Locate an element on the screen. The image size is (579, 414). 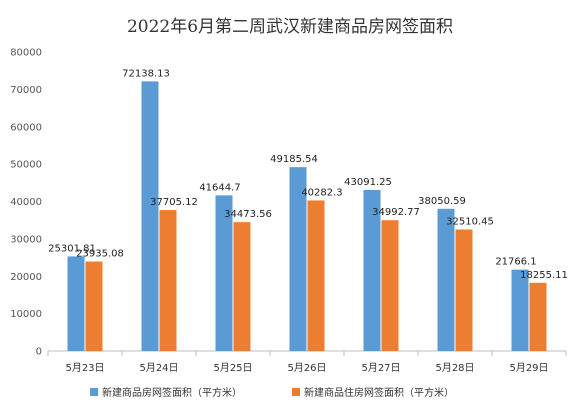
x-tick-label: 5月29日 is located at coordinates (528, 368).